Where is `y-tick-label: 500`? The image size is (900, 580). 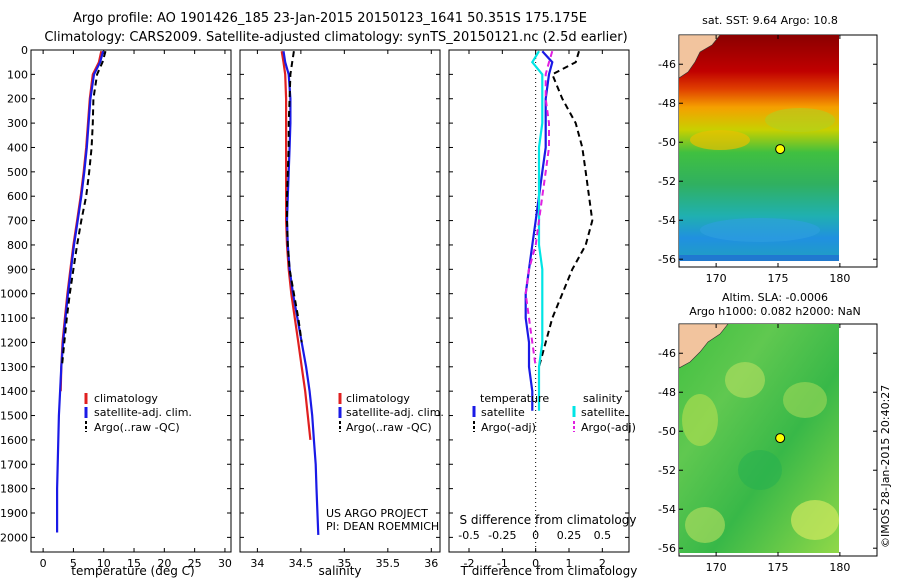 y-tick-label: 500 is located at coordinates (17, 172).